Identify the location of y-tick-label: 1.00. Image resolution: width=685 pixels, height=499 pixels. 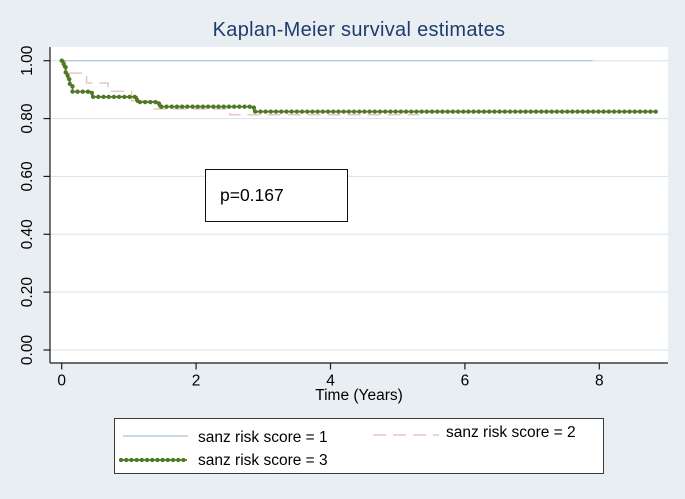
(27, 60).